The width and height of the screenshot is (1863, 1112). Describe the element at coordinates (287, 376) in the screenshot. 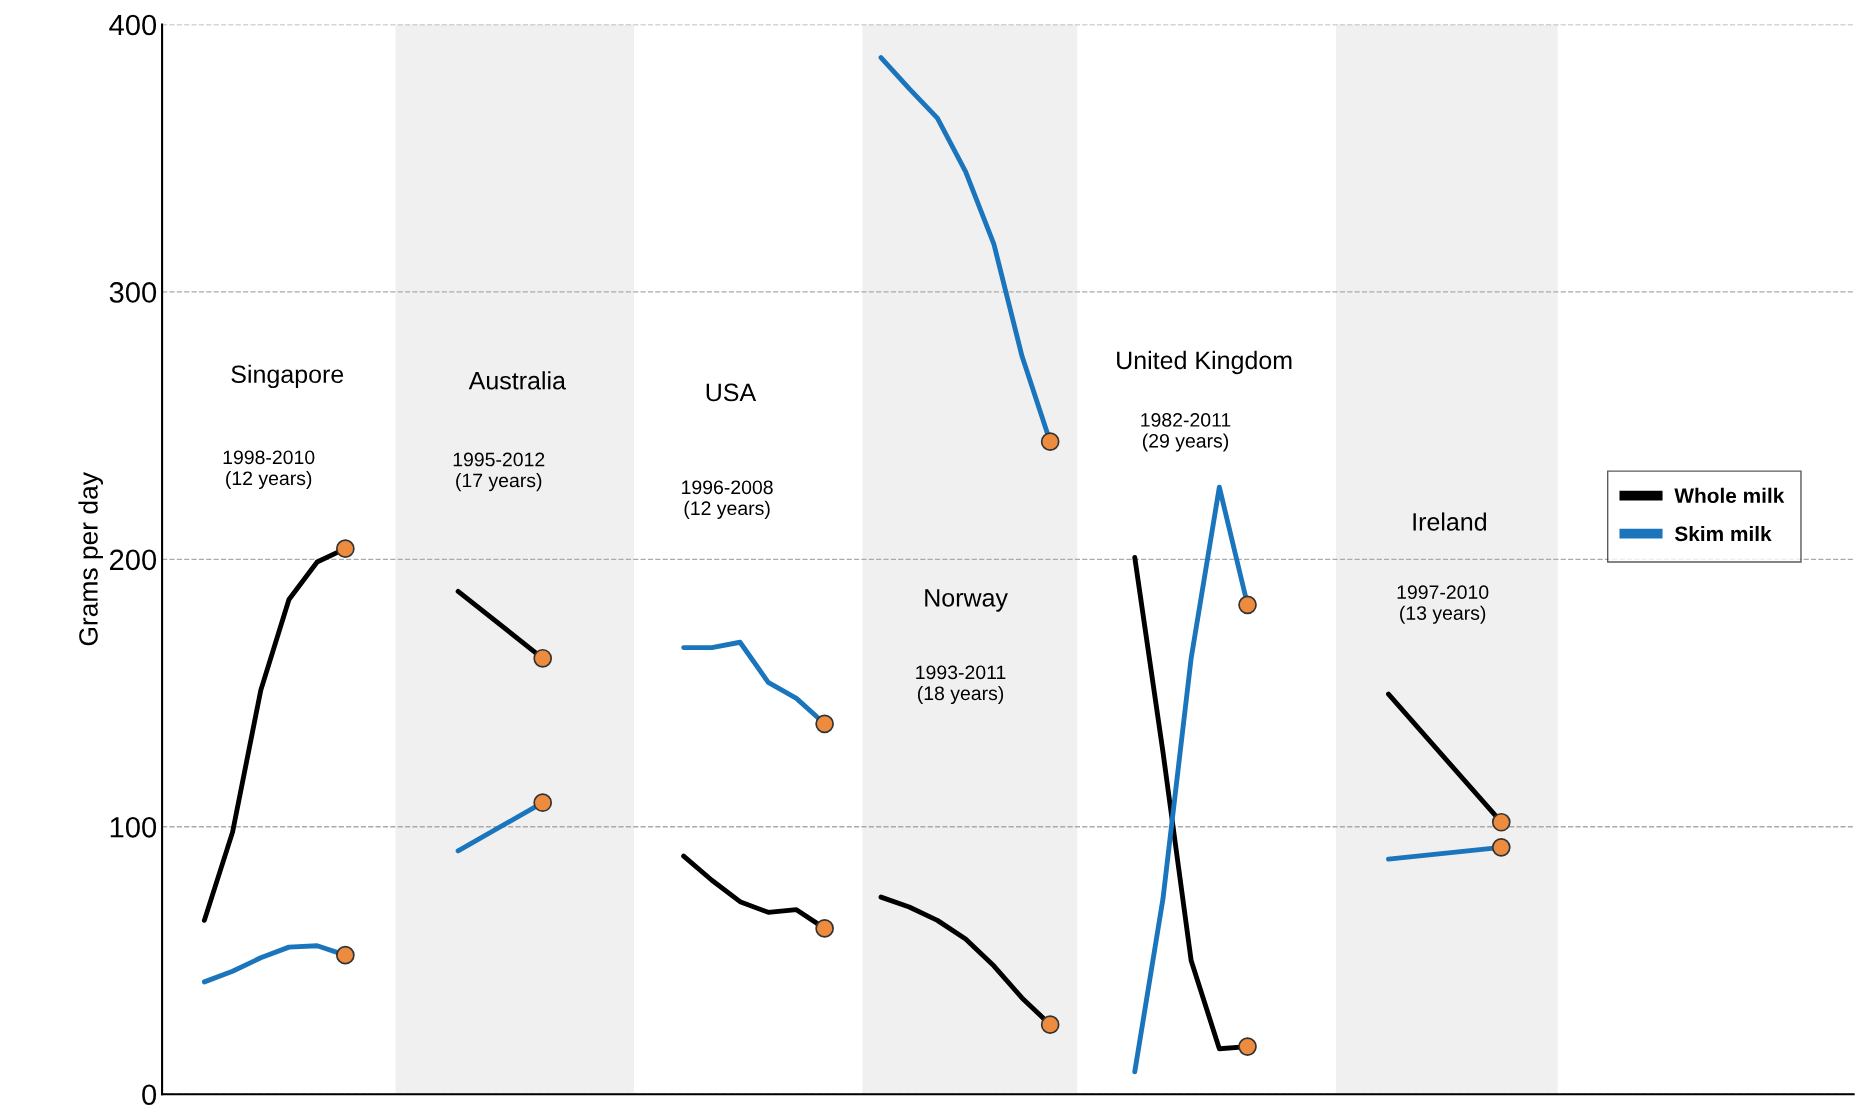

I see `annotation: Singapore` at that location.